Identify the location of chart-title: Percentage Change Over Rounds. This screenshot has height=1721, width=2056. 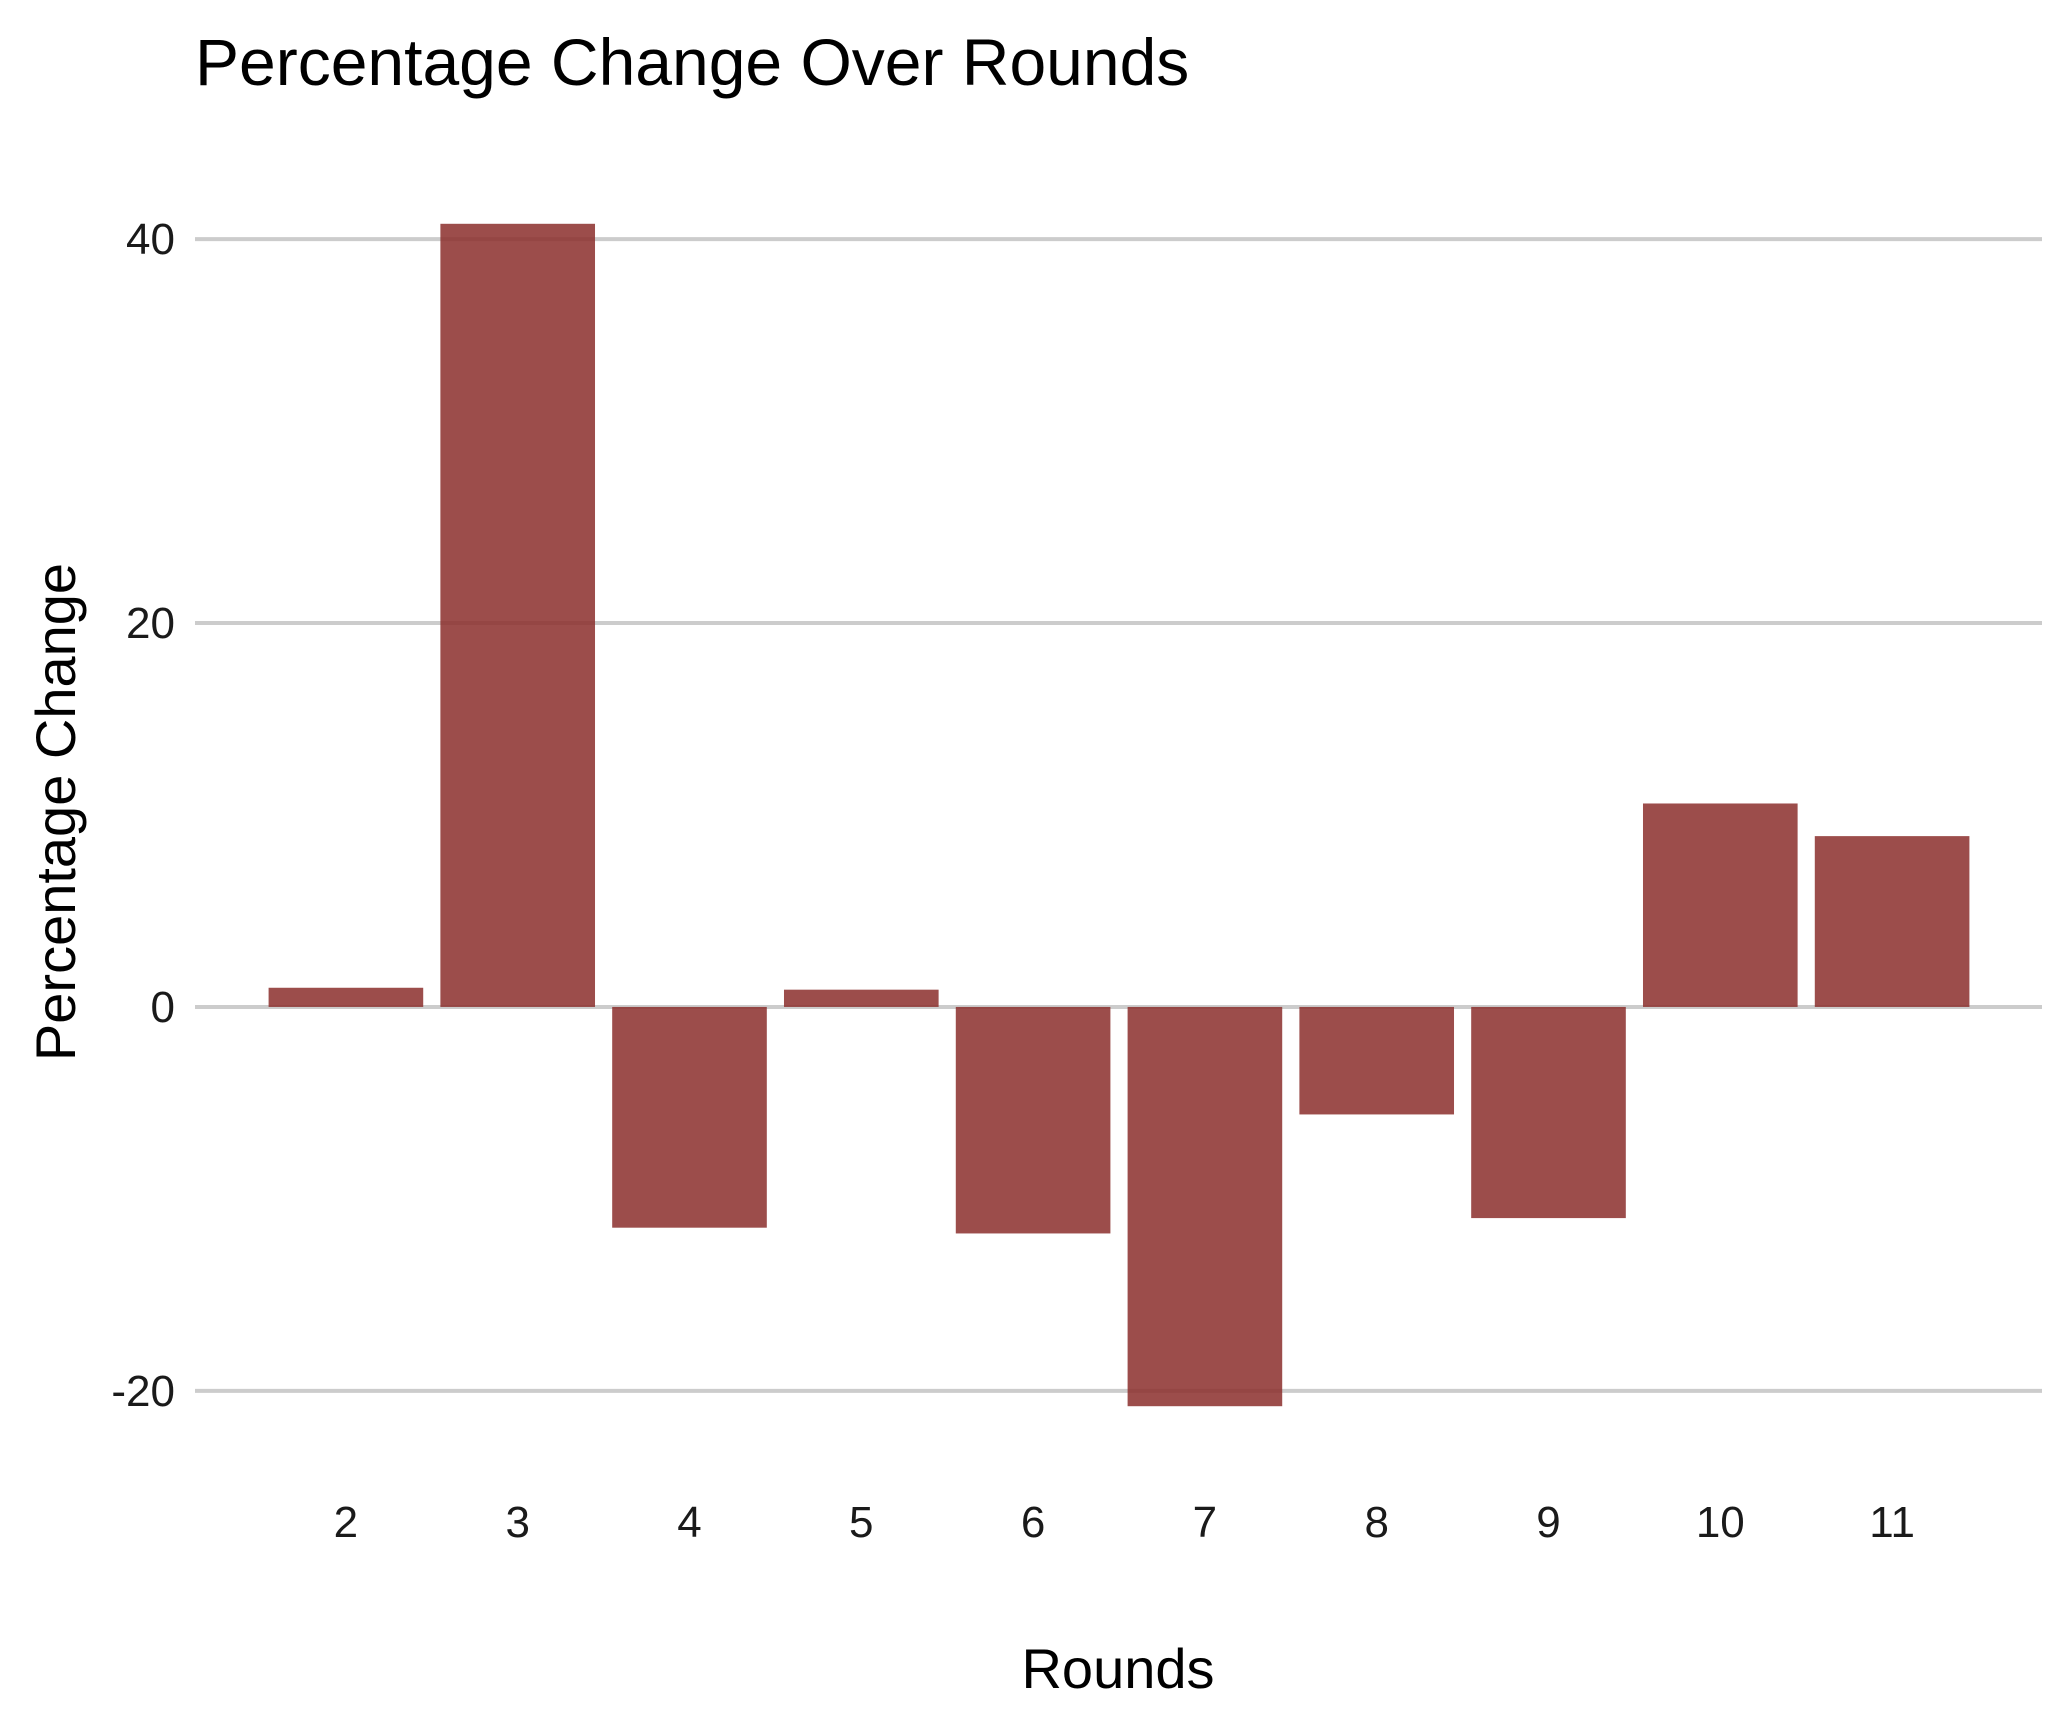
(692, 62).